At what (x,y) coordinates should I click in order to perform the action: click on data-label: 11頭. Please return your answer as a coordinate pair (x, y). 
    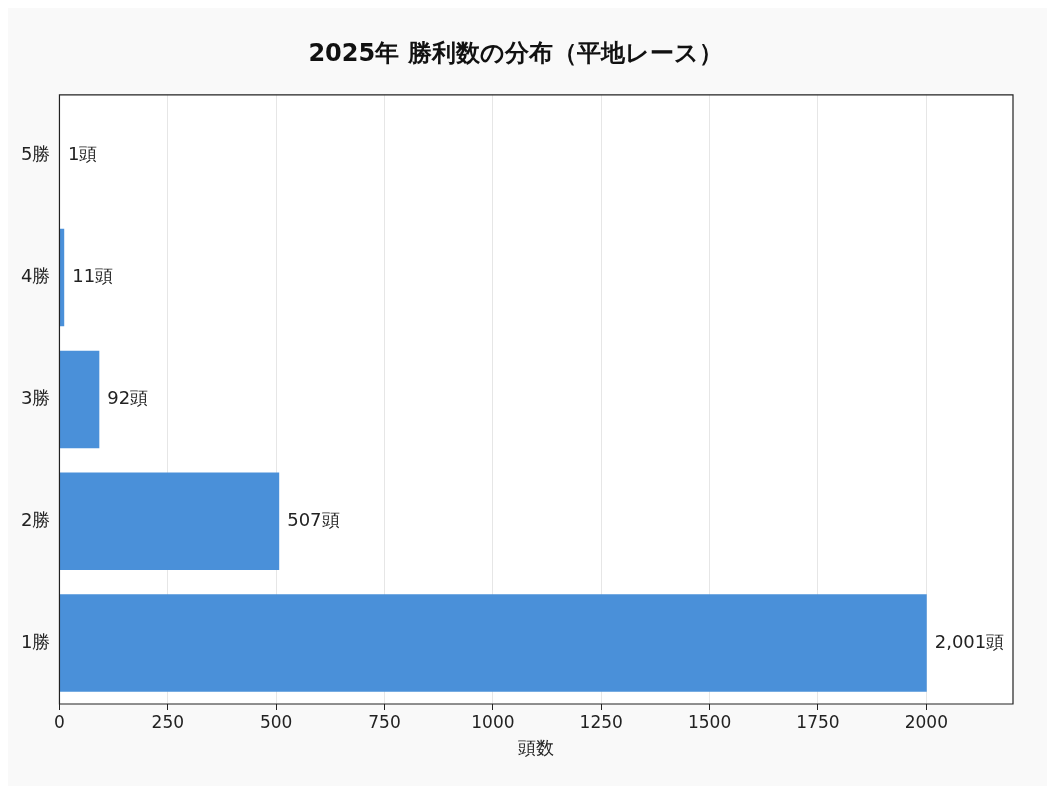
    Looking at the image, I should click on (93, 276).